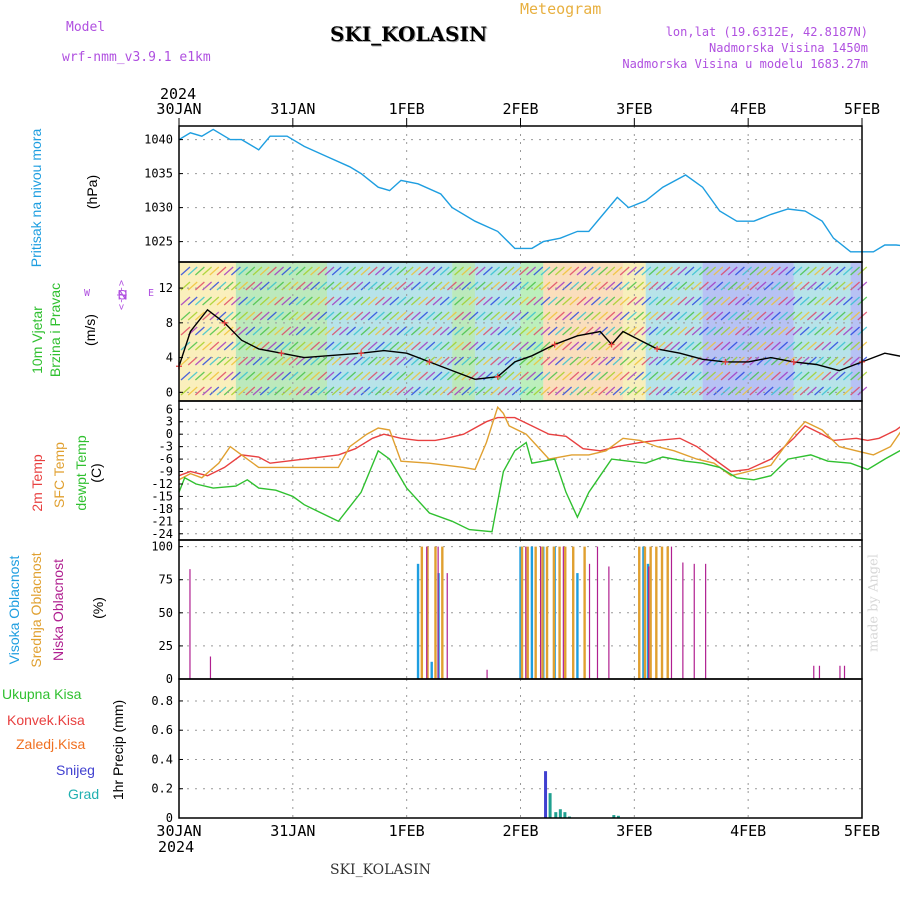  Describe the element at coordinates (634, 831) in the screenshot. I see `time-label-bottom: 3FEB` at that location.